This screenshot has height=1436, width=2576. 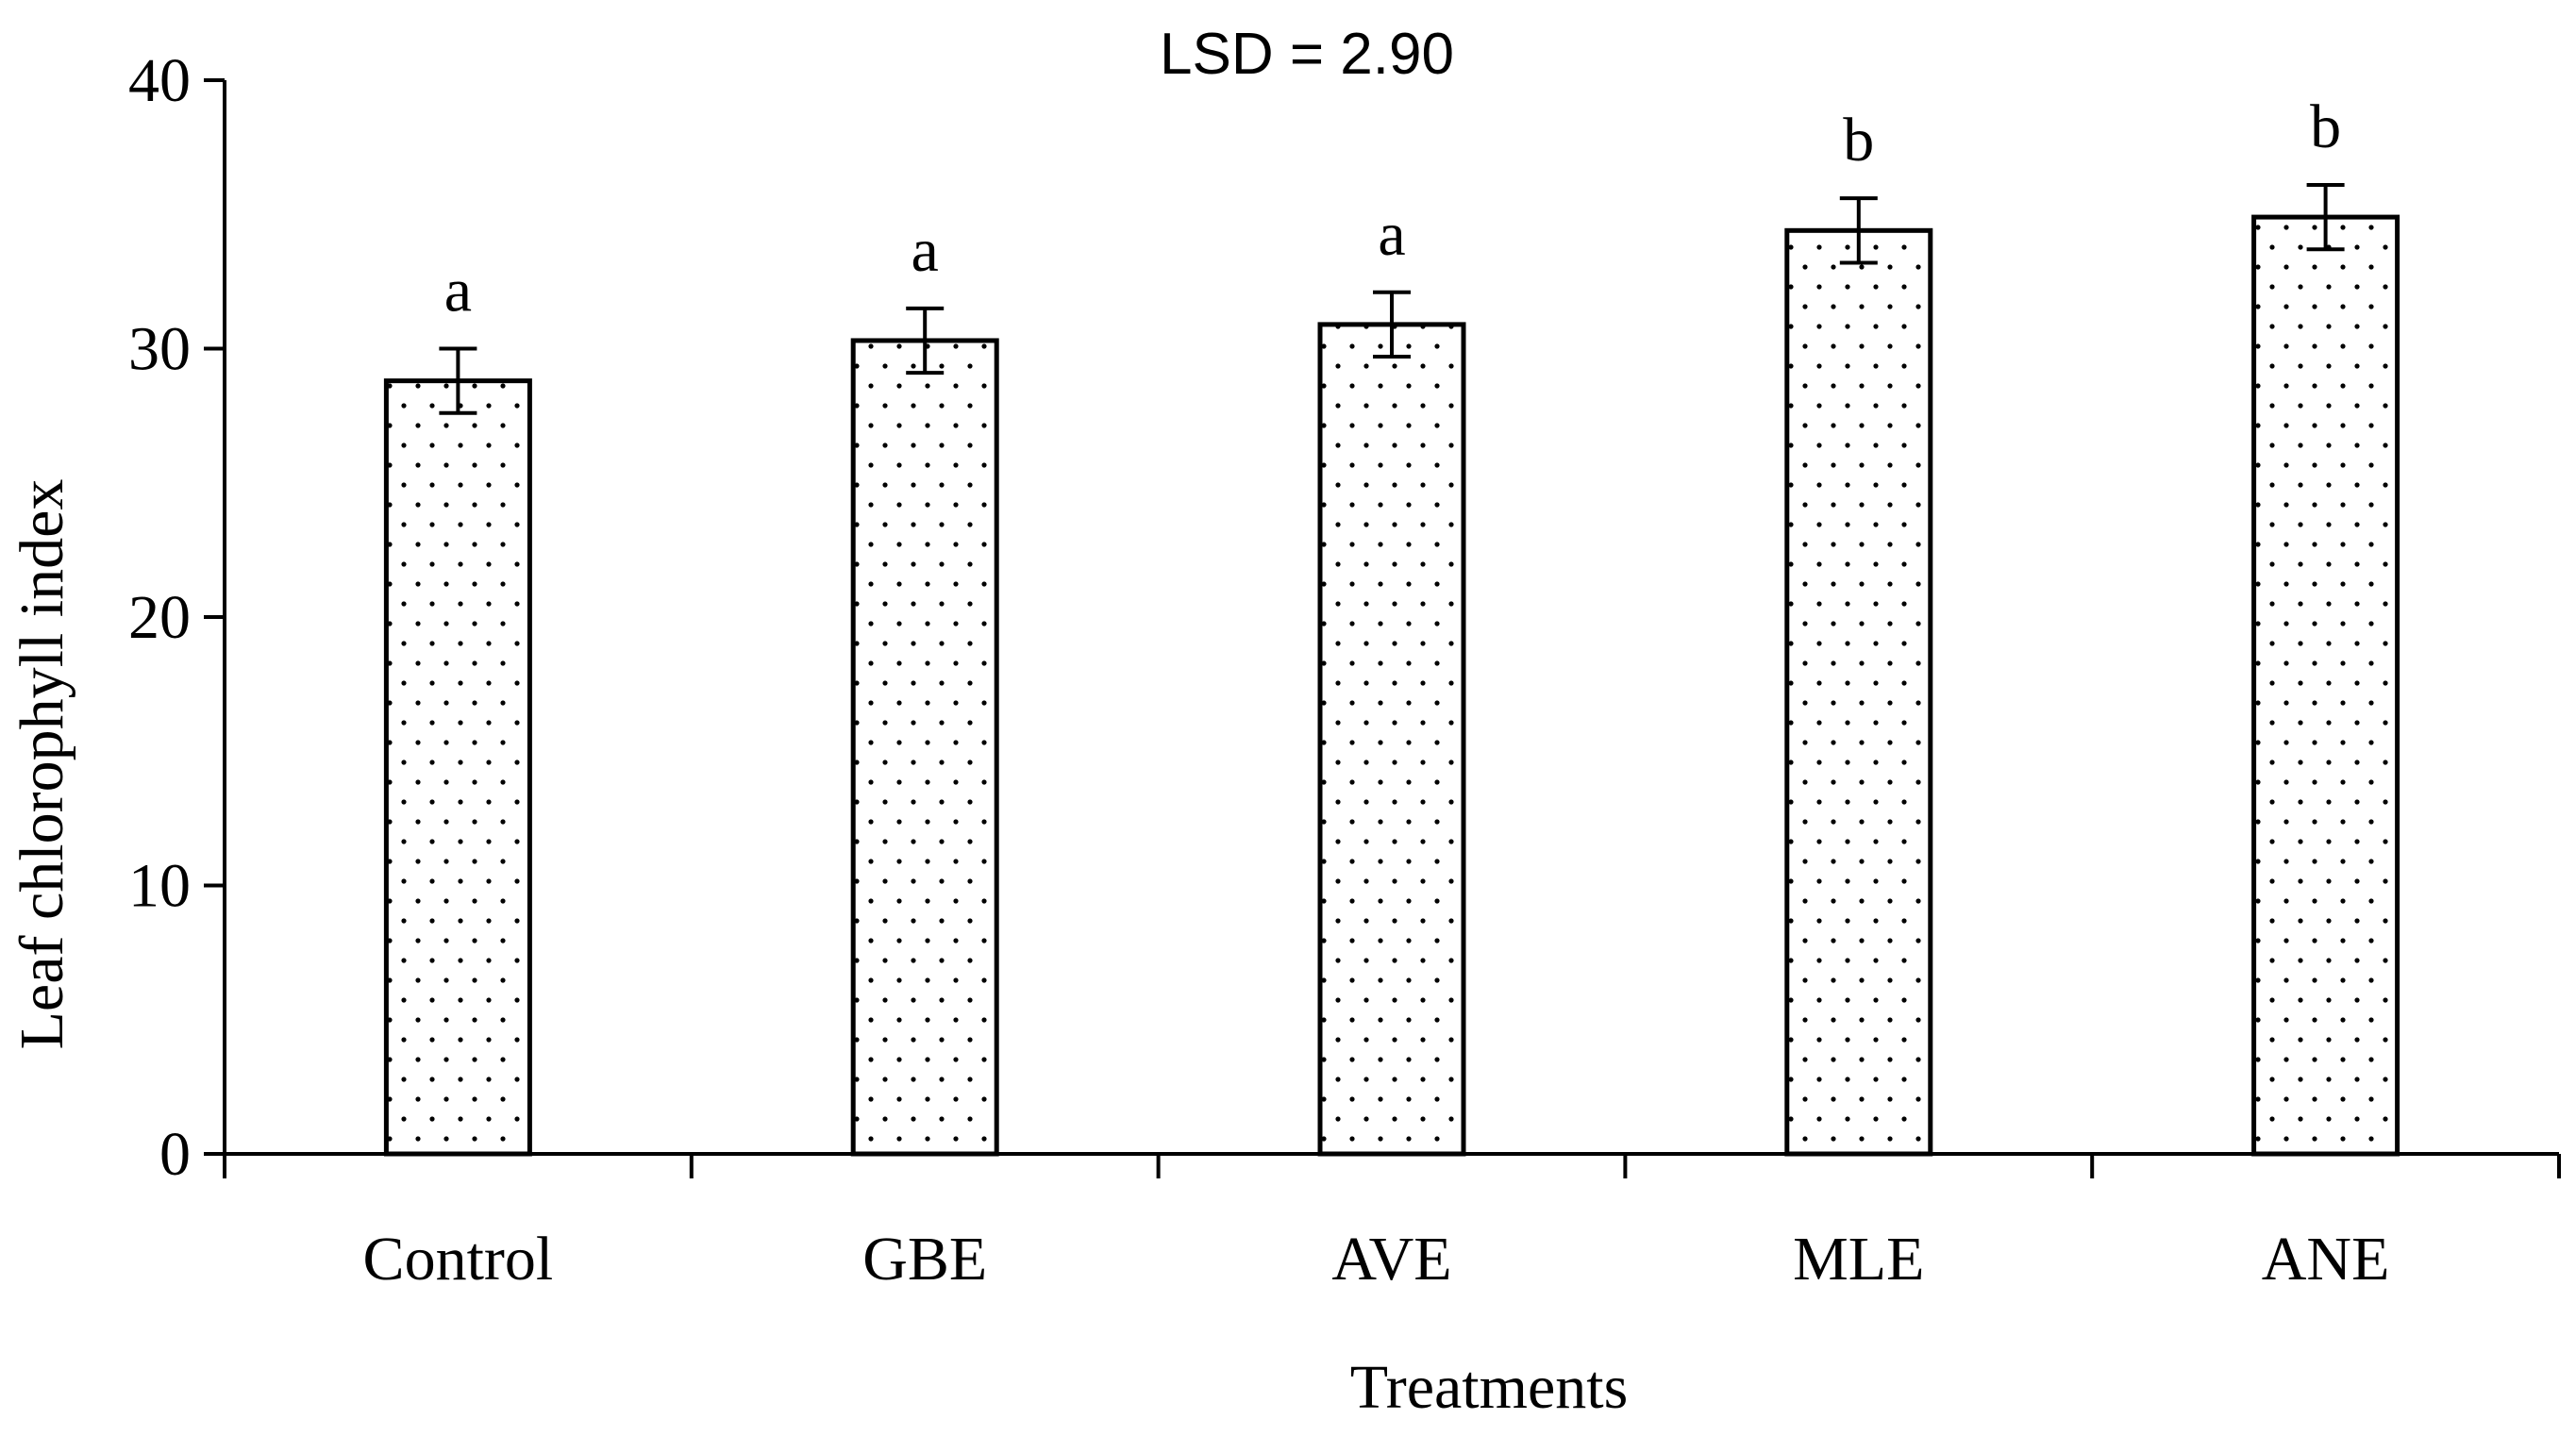 What do you see at coordinates (458, 1259) in the screenshot?
I see `category-label: Control` at bounding box center [458, 1259].